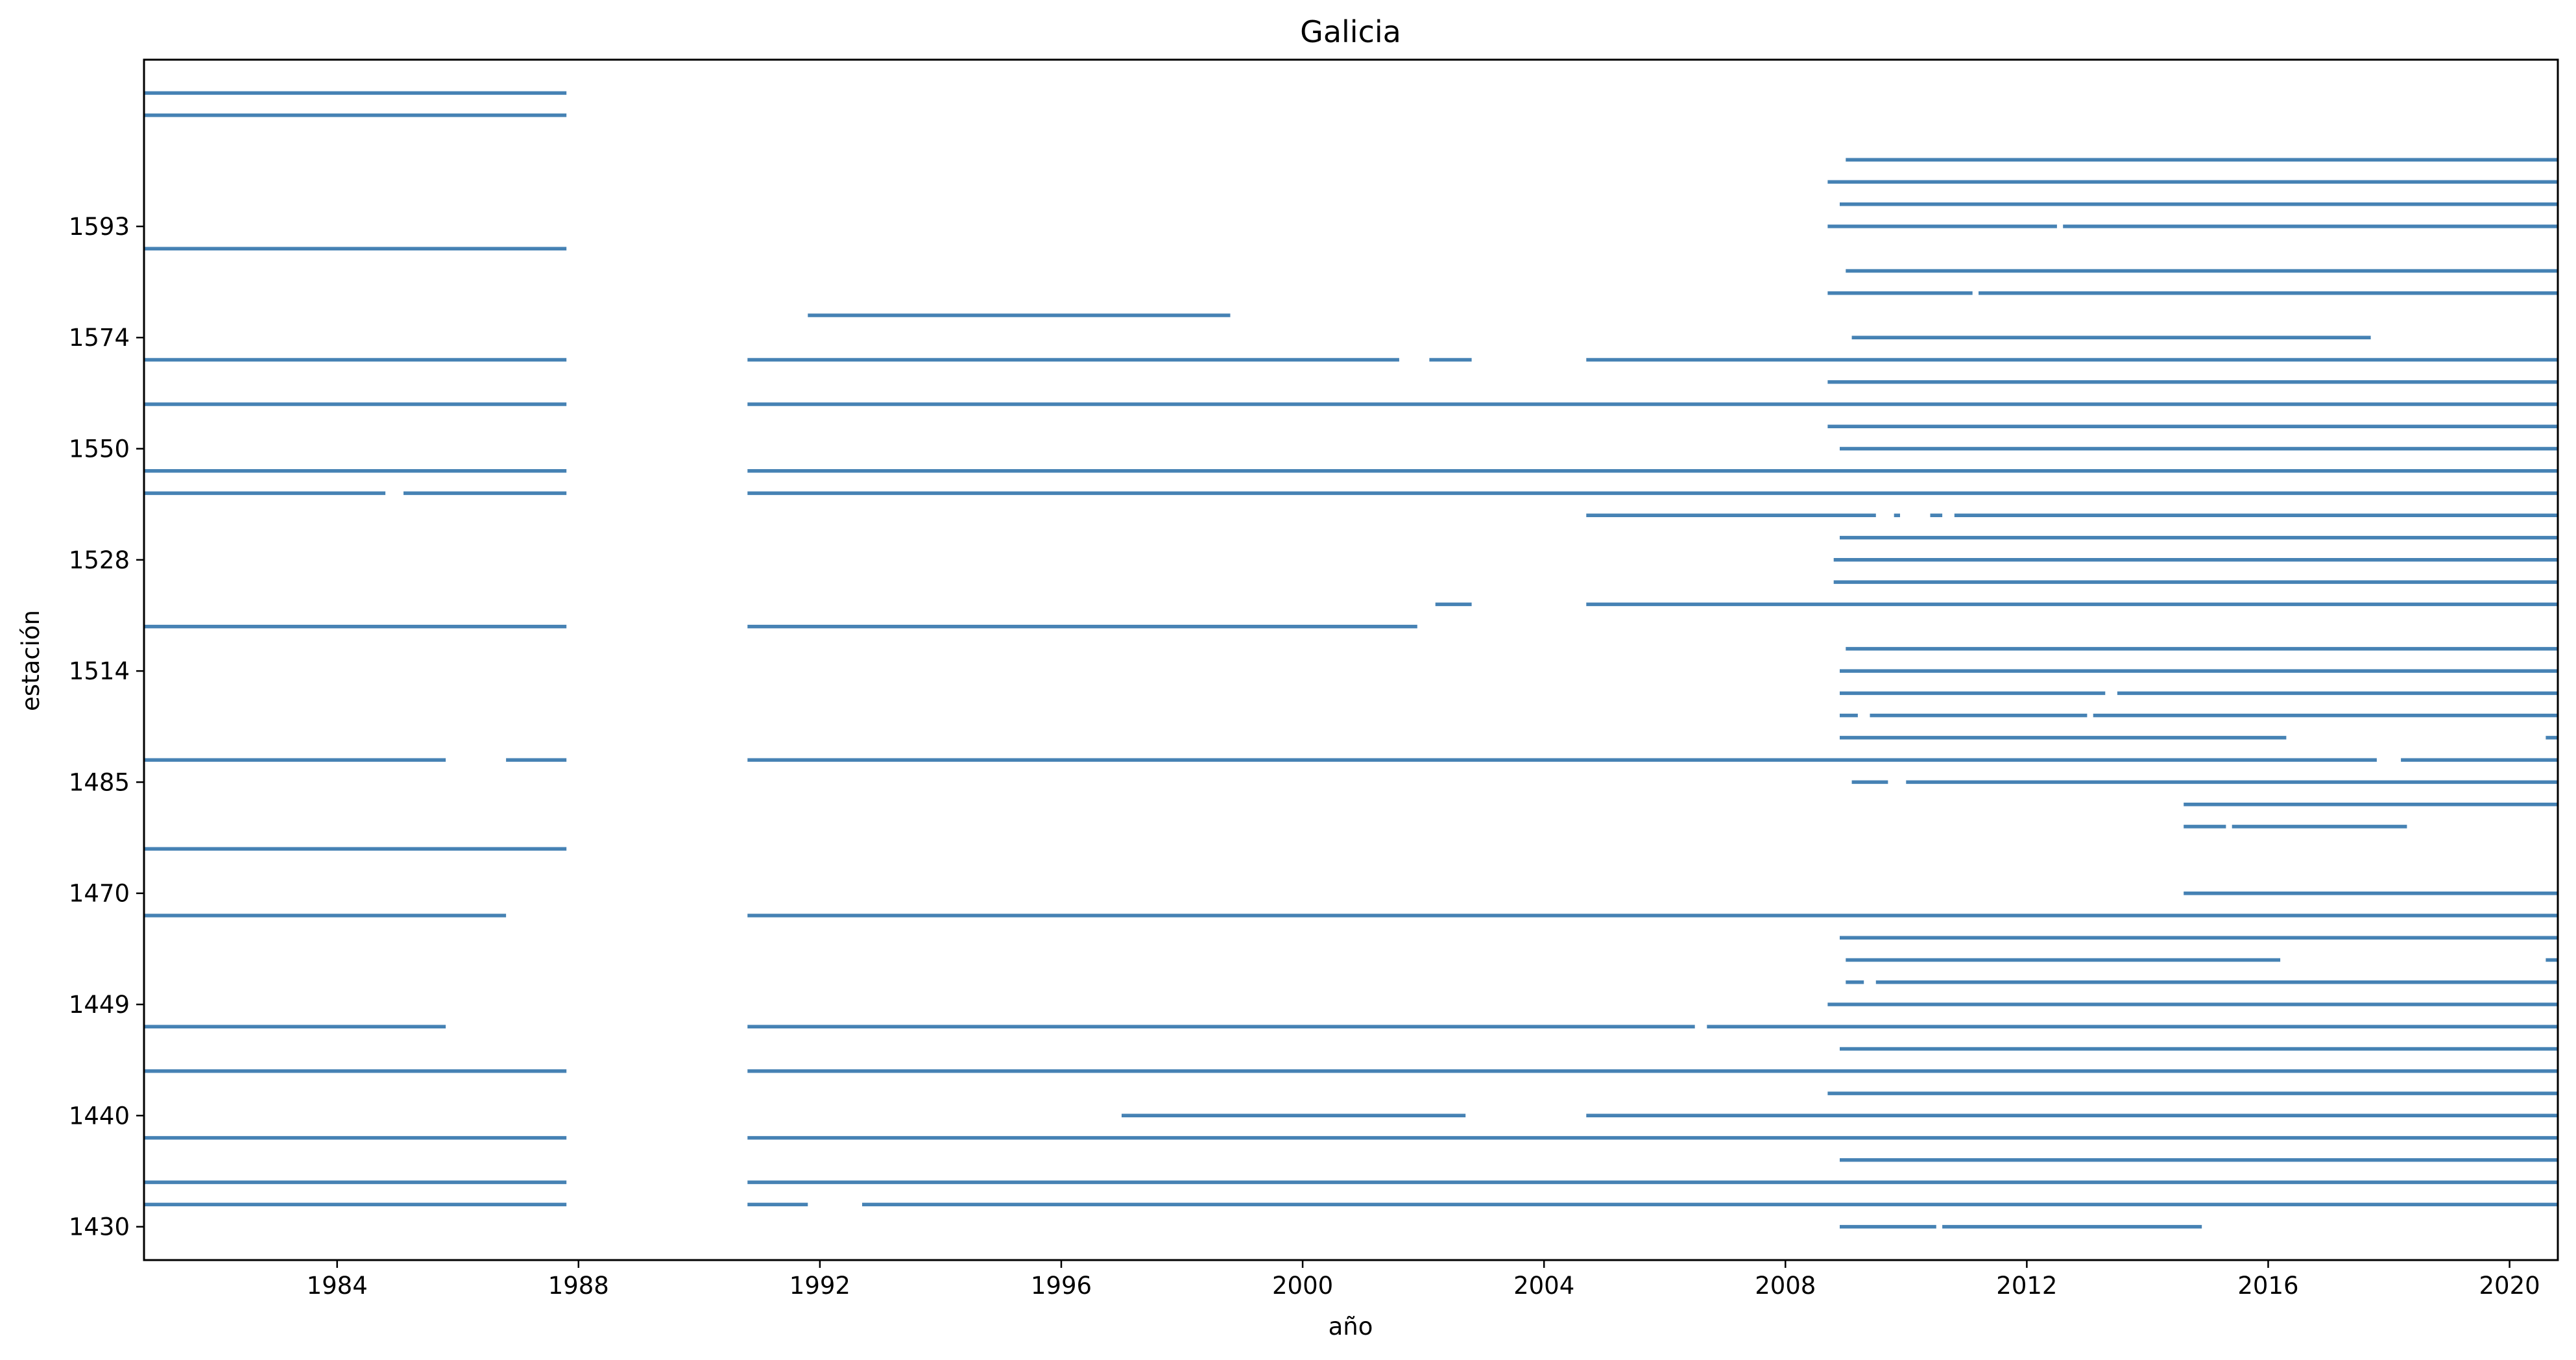  Describe the element at coordinates (578, 1286) in the screenshot. I see `x-tick-label: 1988` at that location.